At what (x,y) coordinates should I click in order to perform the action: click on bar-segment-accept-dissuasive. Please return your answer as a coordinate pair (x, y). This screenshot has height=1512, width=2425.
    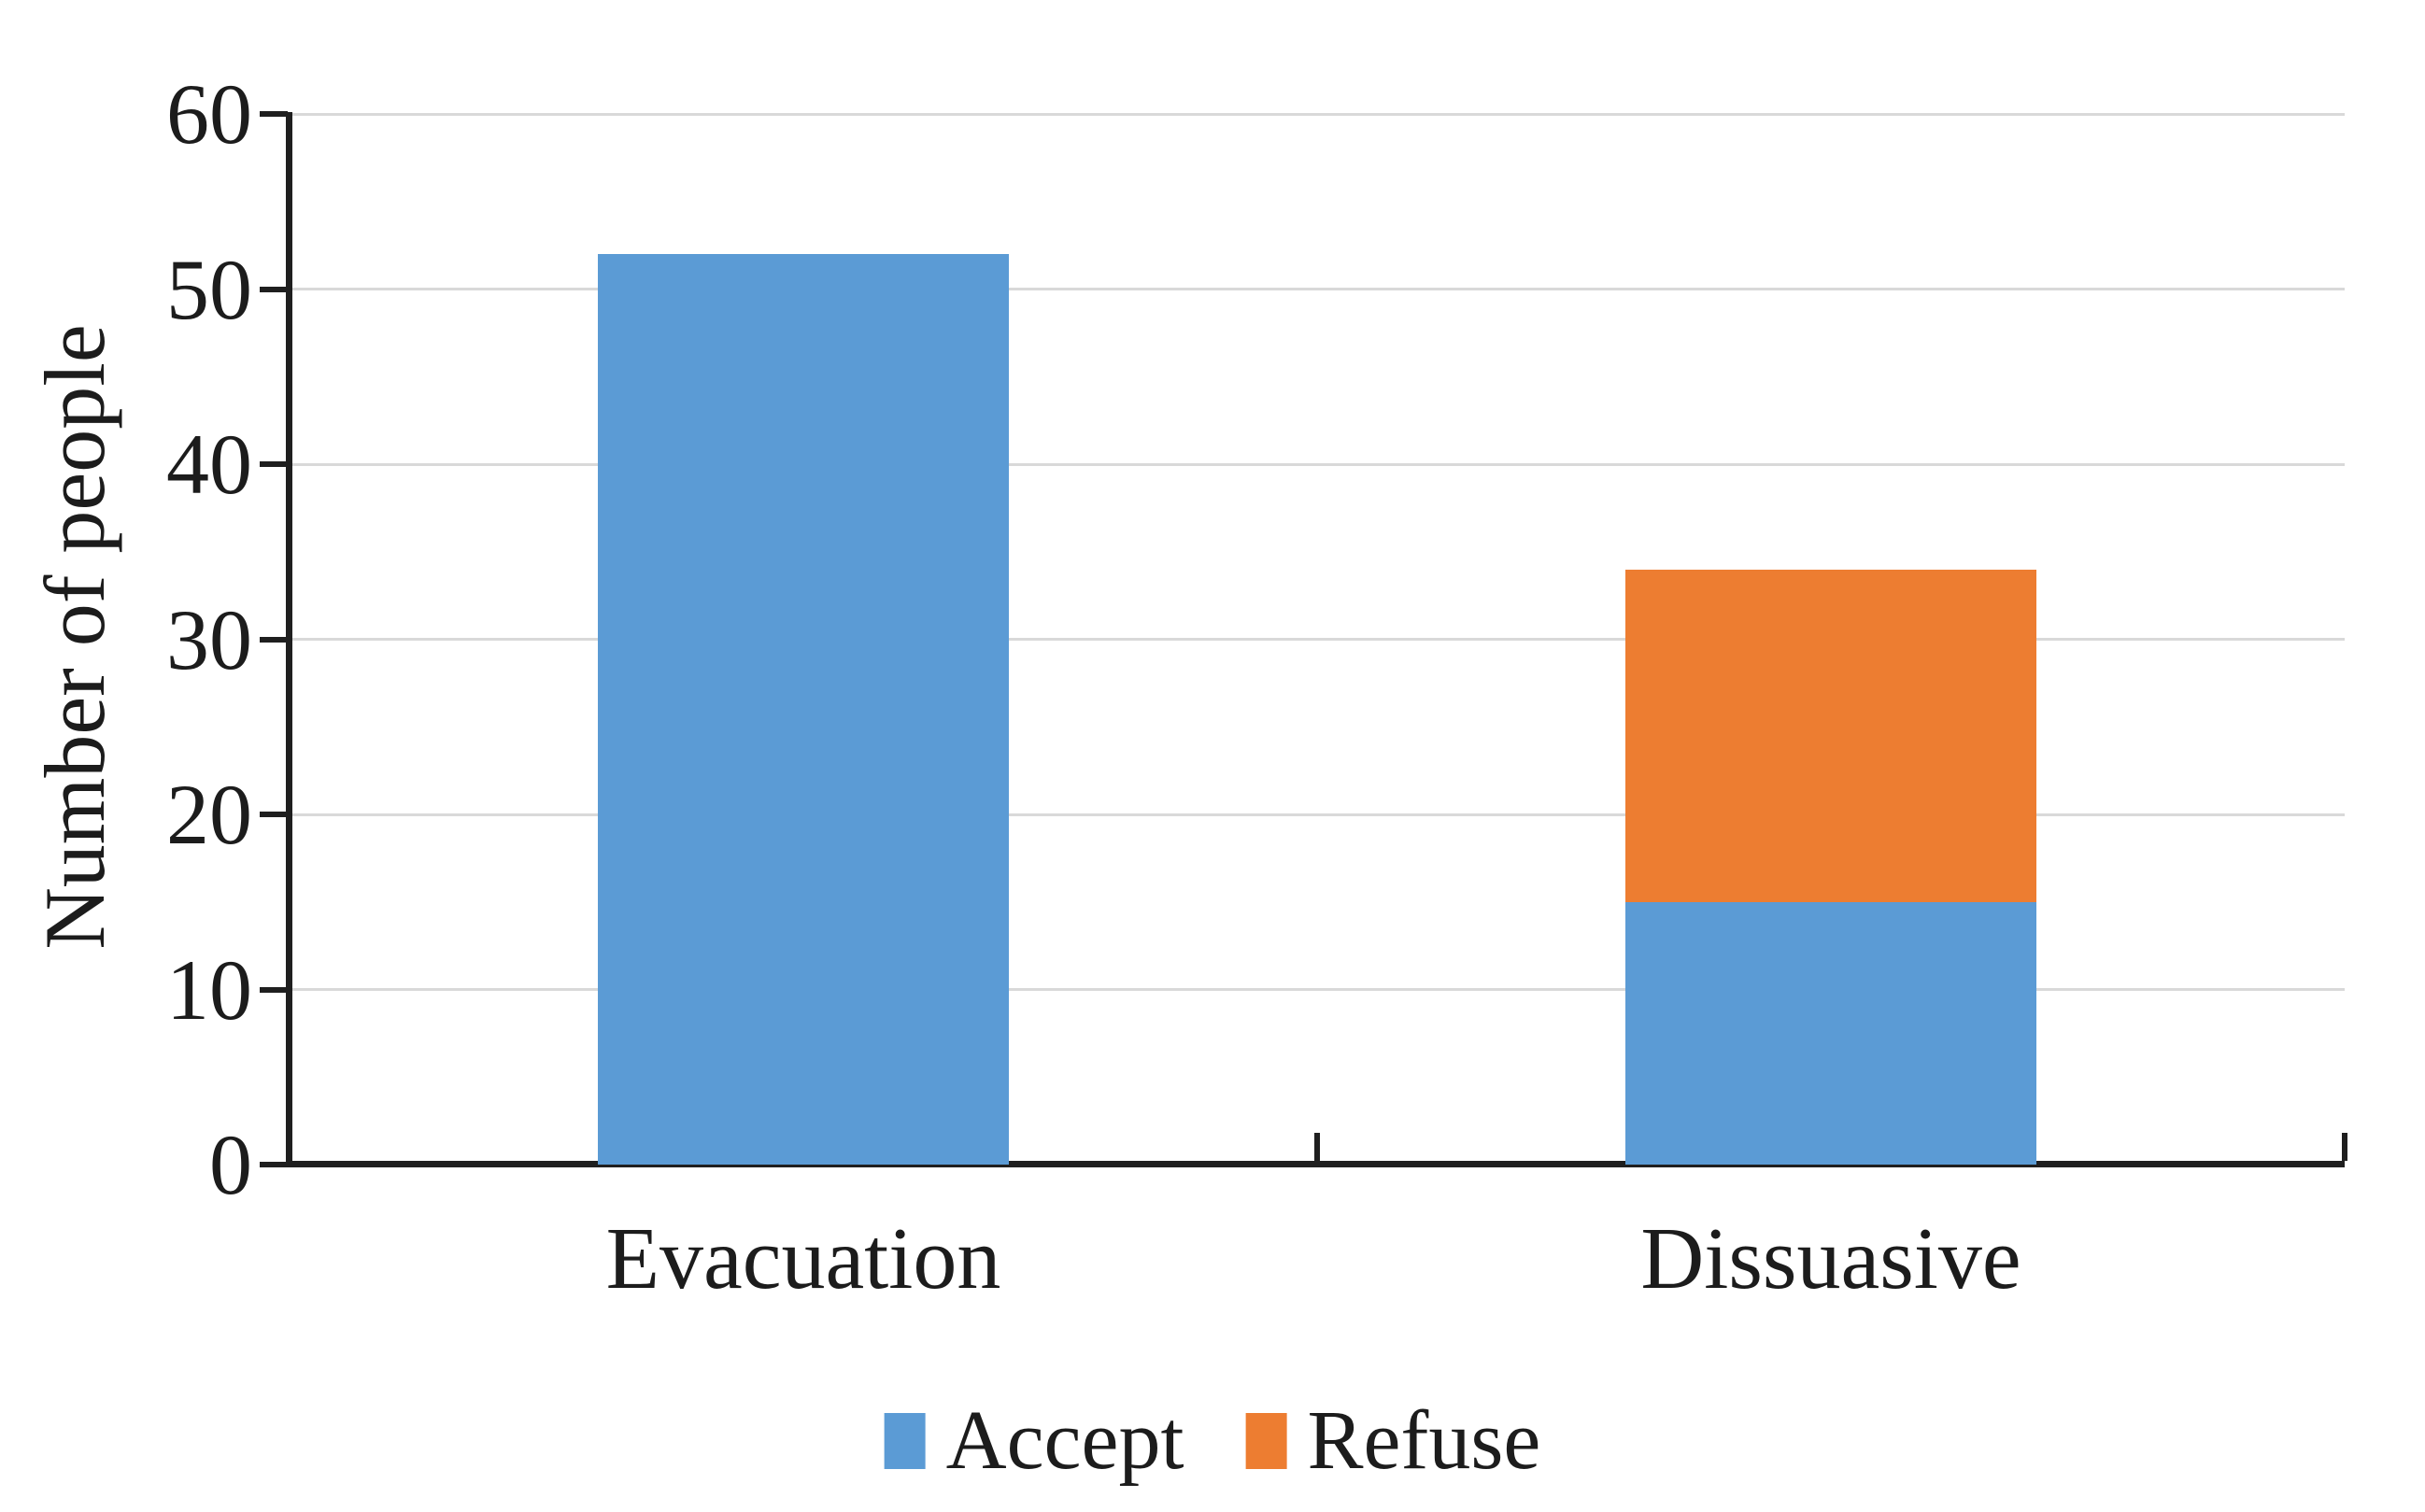
    Looking at the image, I should click on (1830, 1033).